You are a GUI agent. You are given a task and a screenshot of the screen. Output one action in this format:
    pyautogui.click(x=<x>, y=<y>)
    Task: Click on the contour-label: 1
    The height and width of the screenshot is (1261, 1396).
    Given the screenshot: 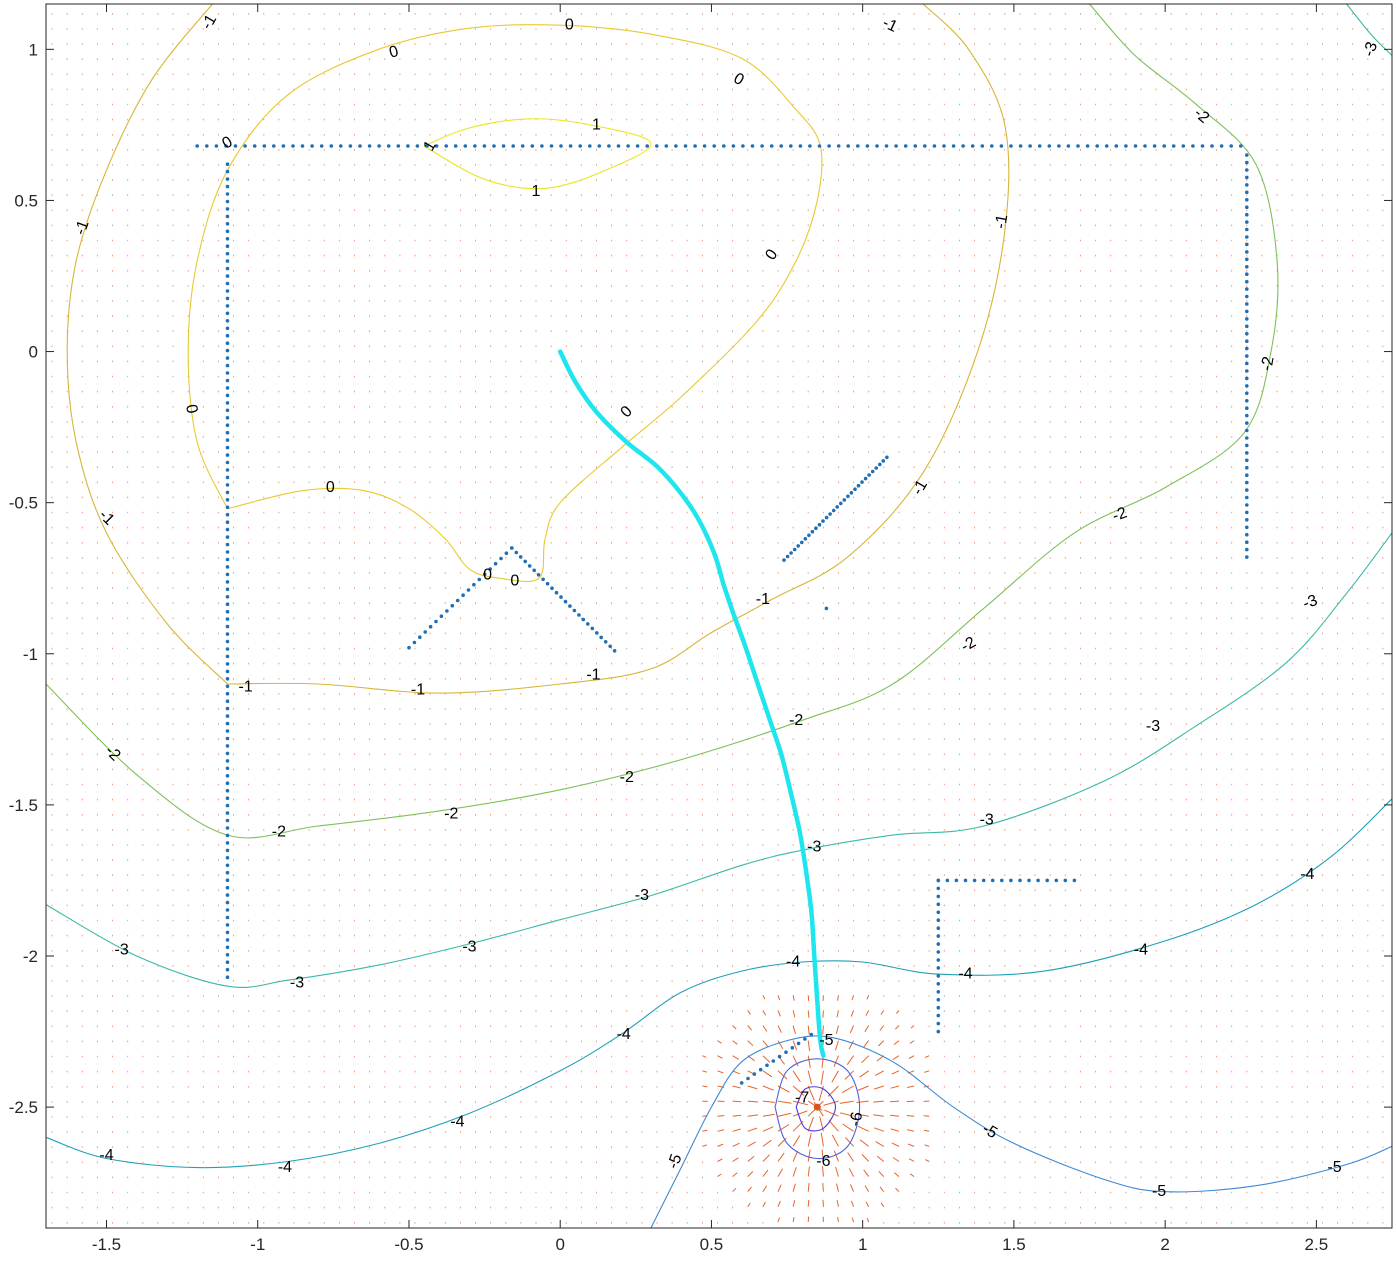 What is the action you would take?
    pyautogui.click(x=536, y=191)
    